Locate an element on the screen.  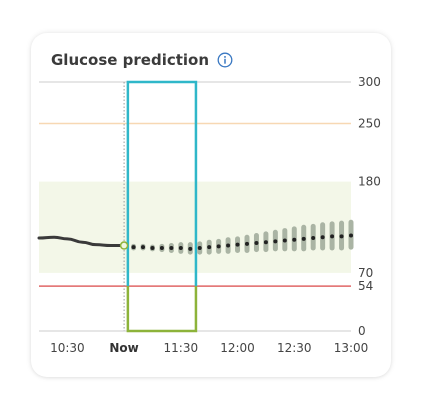
card-title: Glucose prediction is located at coordinates (130, 60).